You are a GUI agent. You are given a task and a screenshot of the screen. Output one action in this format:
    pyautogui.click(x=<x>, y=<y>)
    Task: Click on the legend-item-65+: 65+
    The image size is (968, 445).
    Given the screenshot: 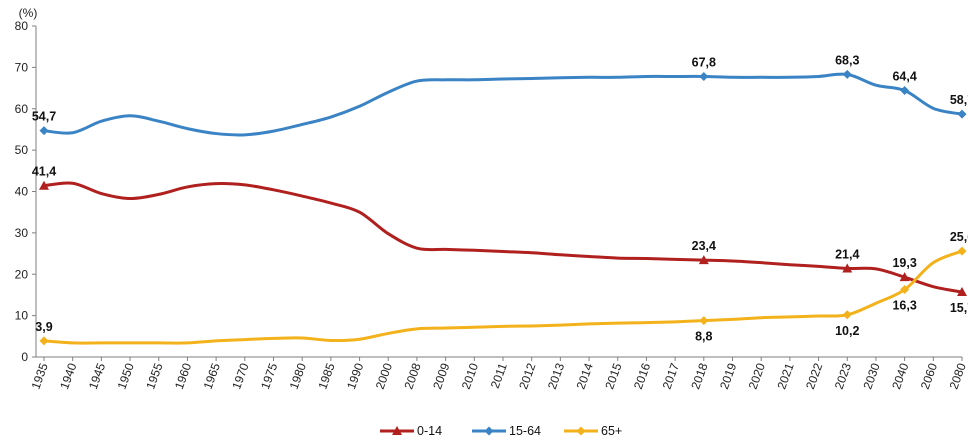 What is the action you would take?
    pyautogui.click(x=593, y=431)
    